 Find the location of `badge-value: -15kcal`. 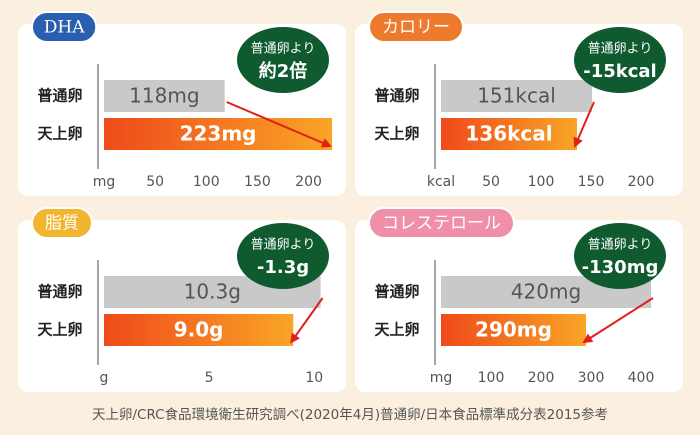

badge-value: -15kcal is located at coordinates (619, 71).